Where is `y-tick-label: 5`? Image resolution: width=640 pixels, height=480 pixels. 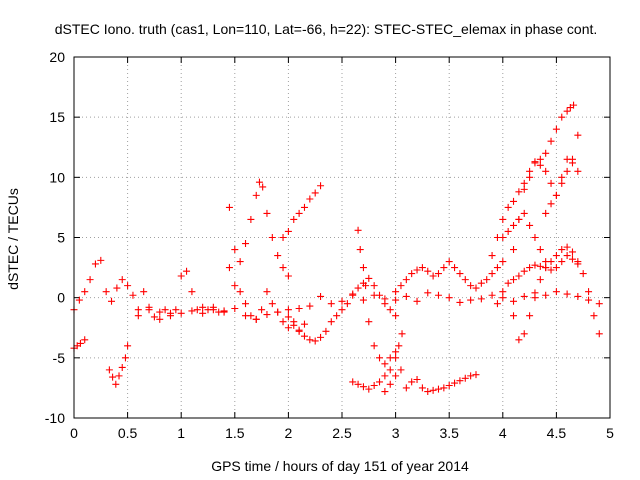 y-tick-label: 5 is located at coordinates (61, 238).